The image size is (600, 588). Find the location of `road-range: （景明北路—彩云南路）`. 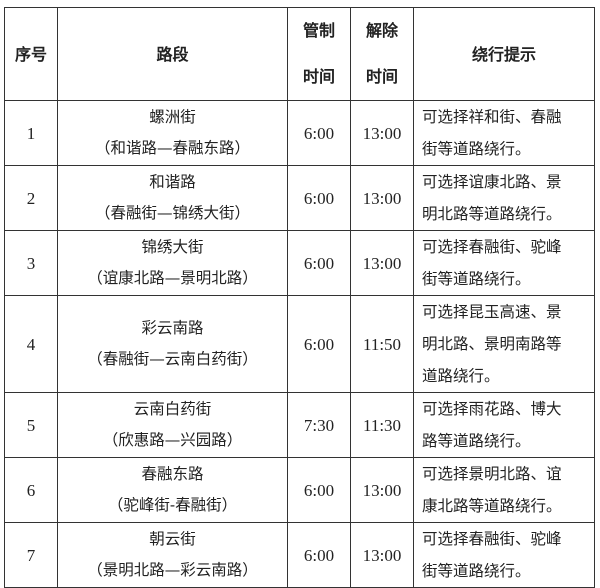

road-range: （景明北路—彩云南路） is located at coordinates (172, 570).